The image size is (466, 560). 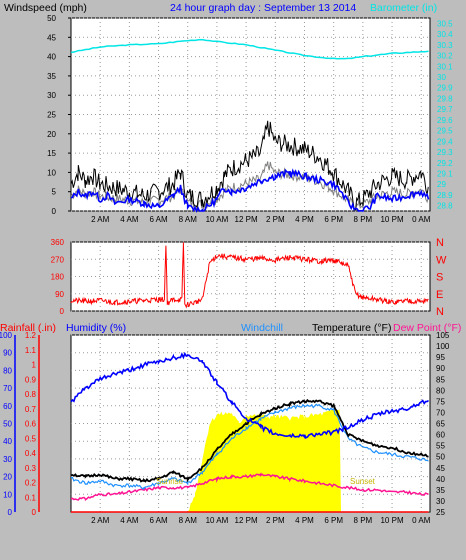 What do you see at coordinates (51, 172) in the screenshot?
I see `wind-tick-2: 10` at bounding box center [51, 172].